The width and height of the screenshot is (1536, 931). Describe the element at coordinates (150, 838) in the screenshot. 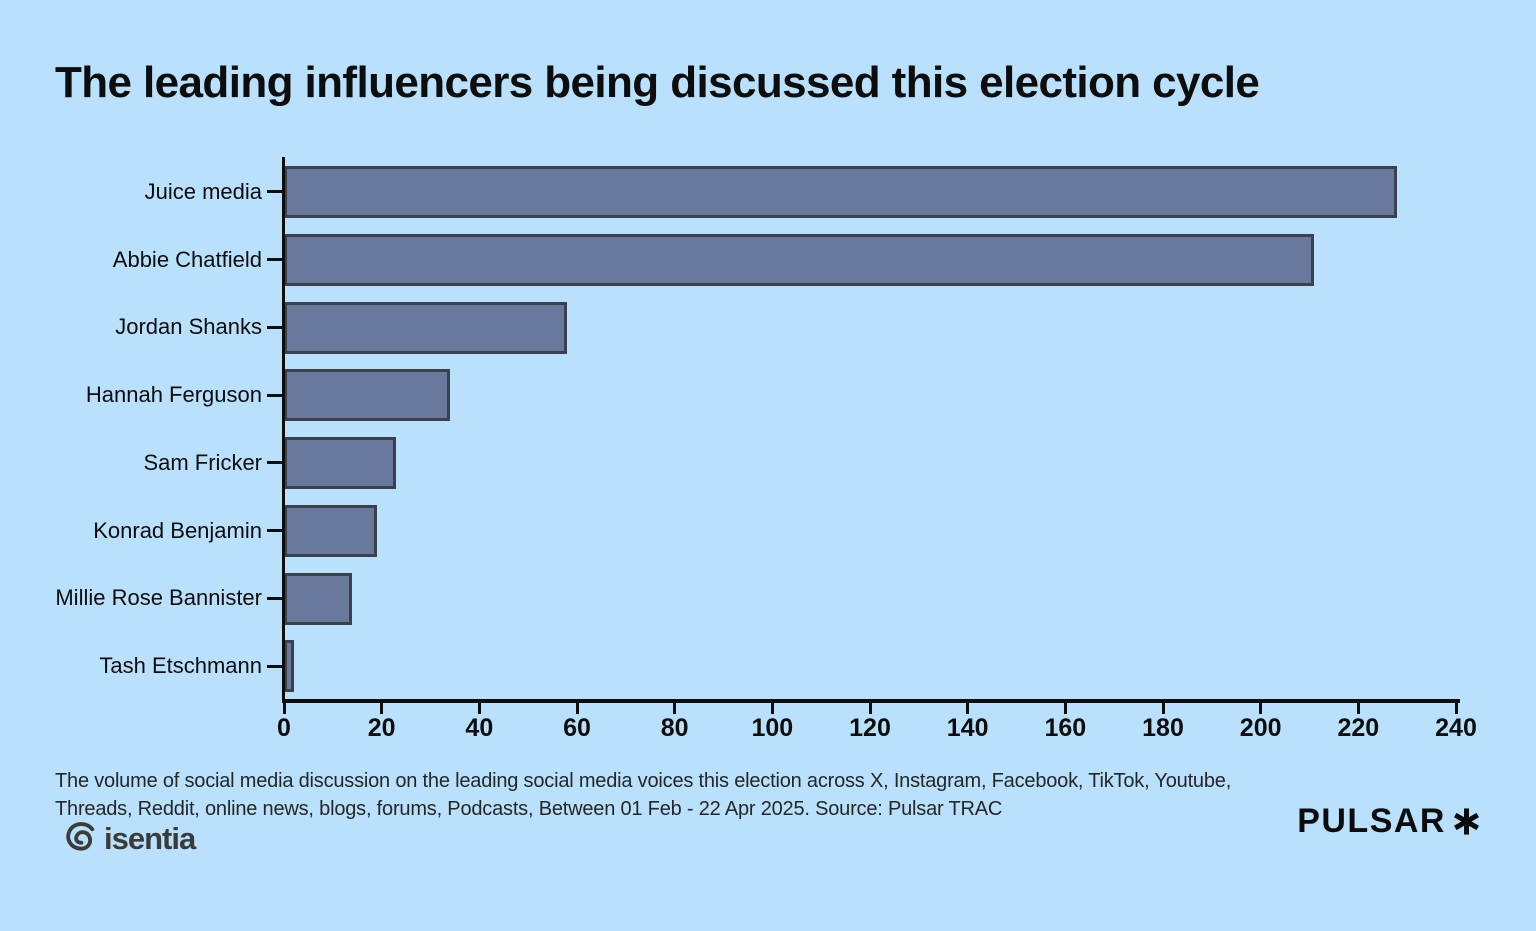

I see `isentia-wordmark: isentia` at that location.